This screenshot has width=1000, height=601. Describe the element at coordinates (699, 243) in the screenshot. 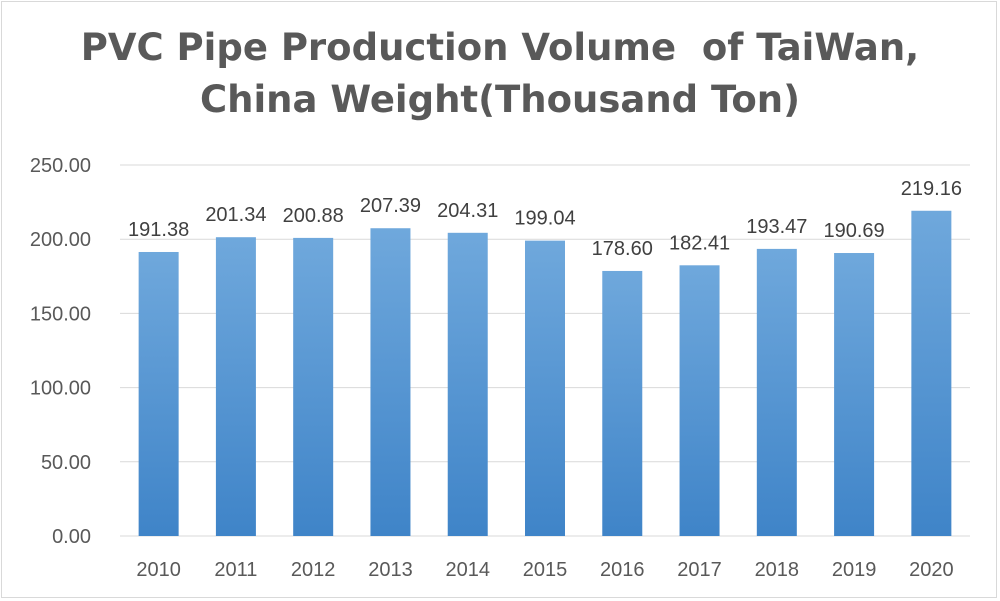

I see `data-label: 182.41` at that location.